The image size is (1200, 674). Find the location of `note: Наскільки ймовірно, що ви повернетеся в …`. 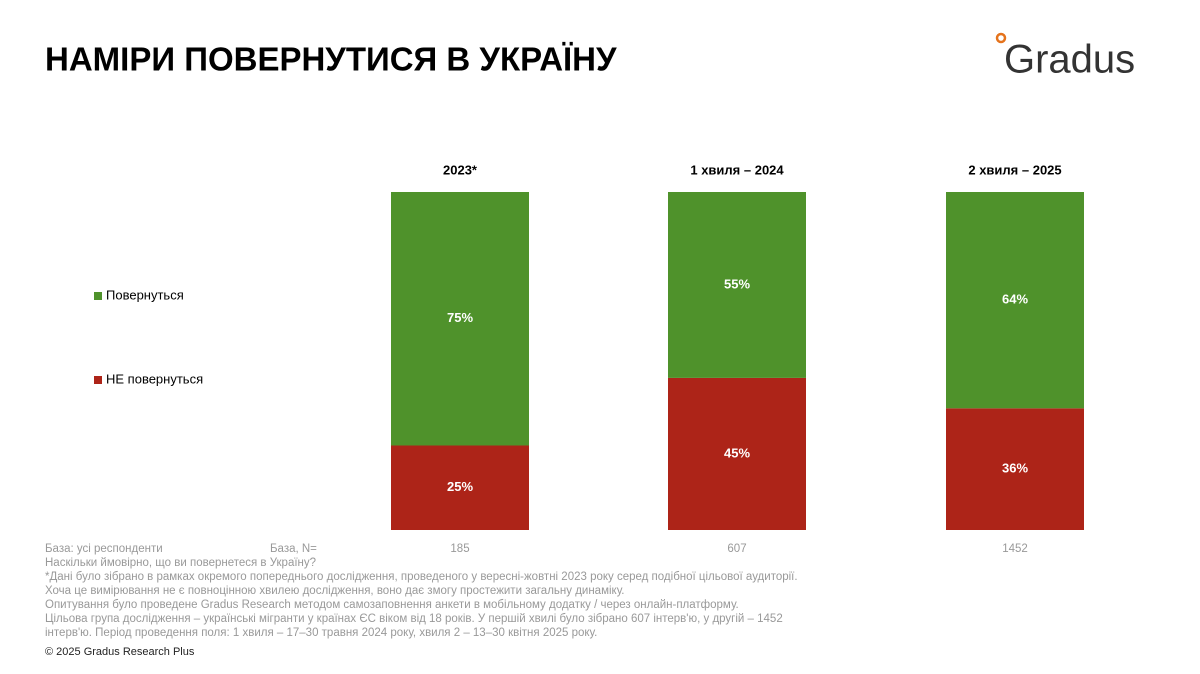

note: Наскільки ймовірно, що ви повернетеся в … is located at coordinates (180, 563).